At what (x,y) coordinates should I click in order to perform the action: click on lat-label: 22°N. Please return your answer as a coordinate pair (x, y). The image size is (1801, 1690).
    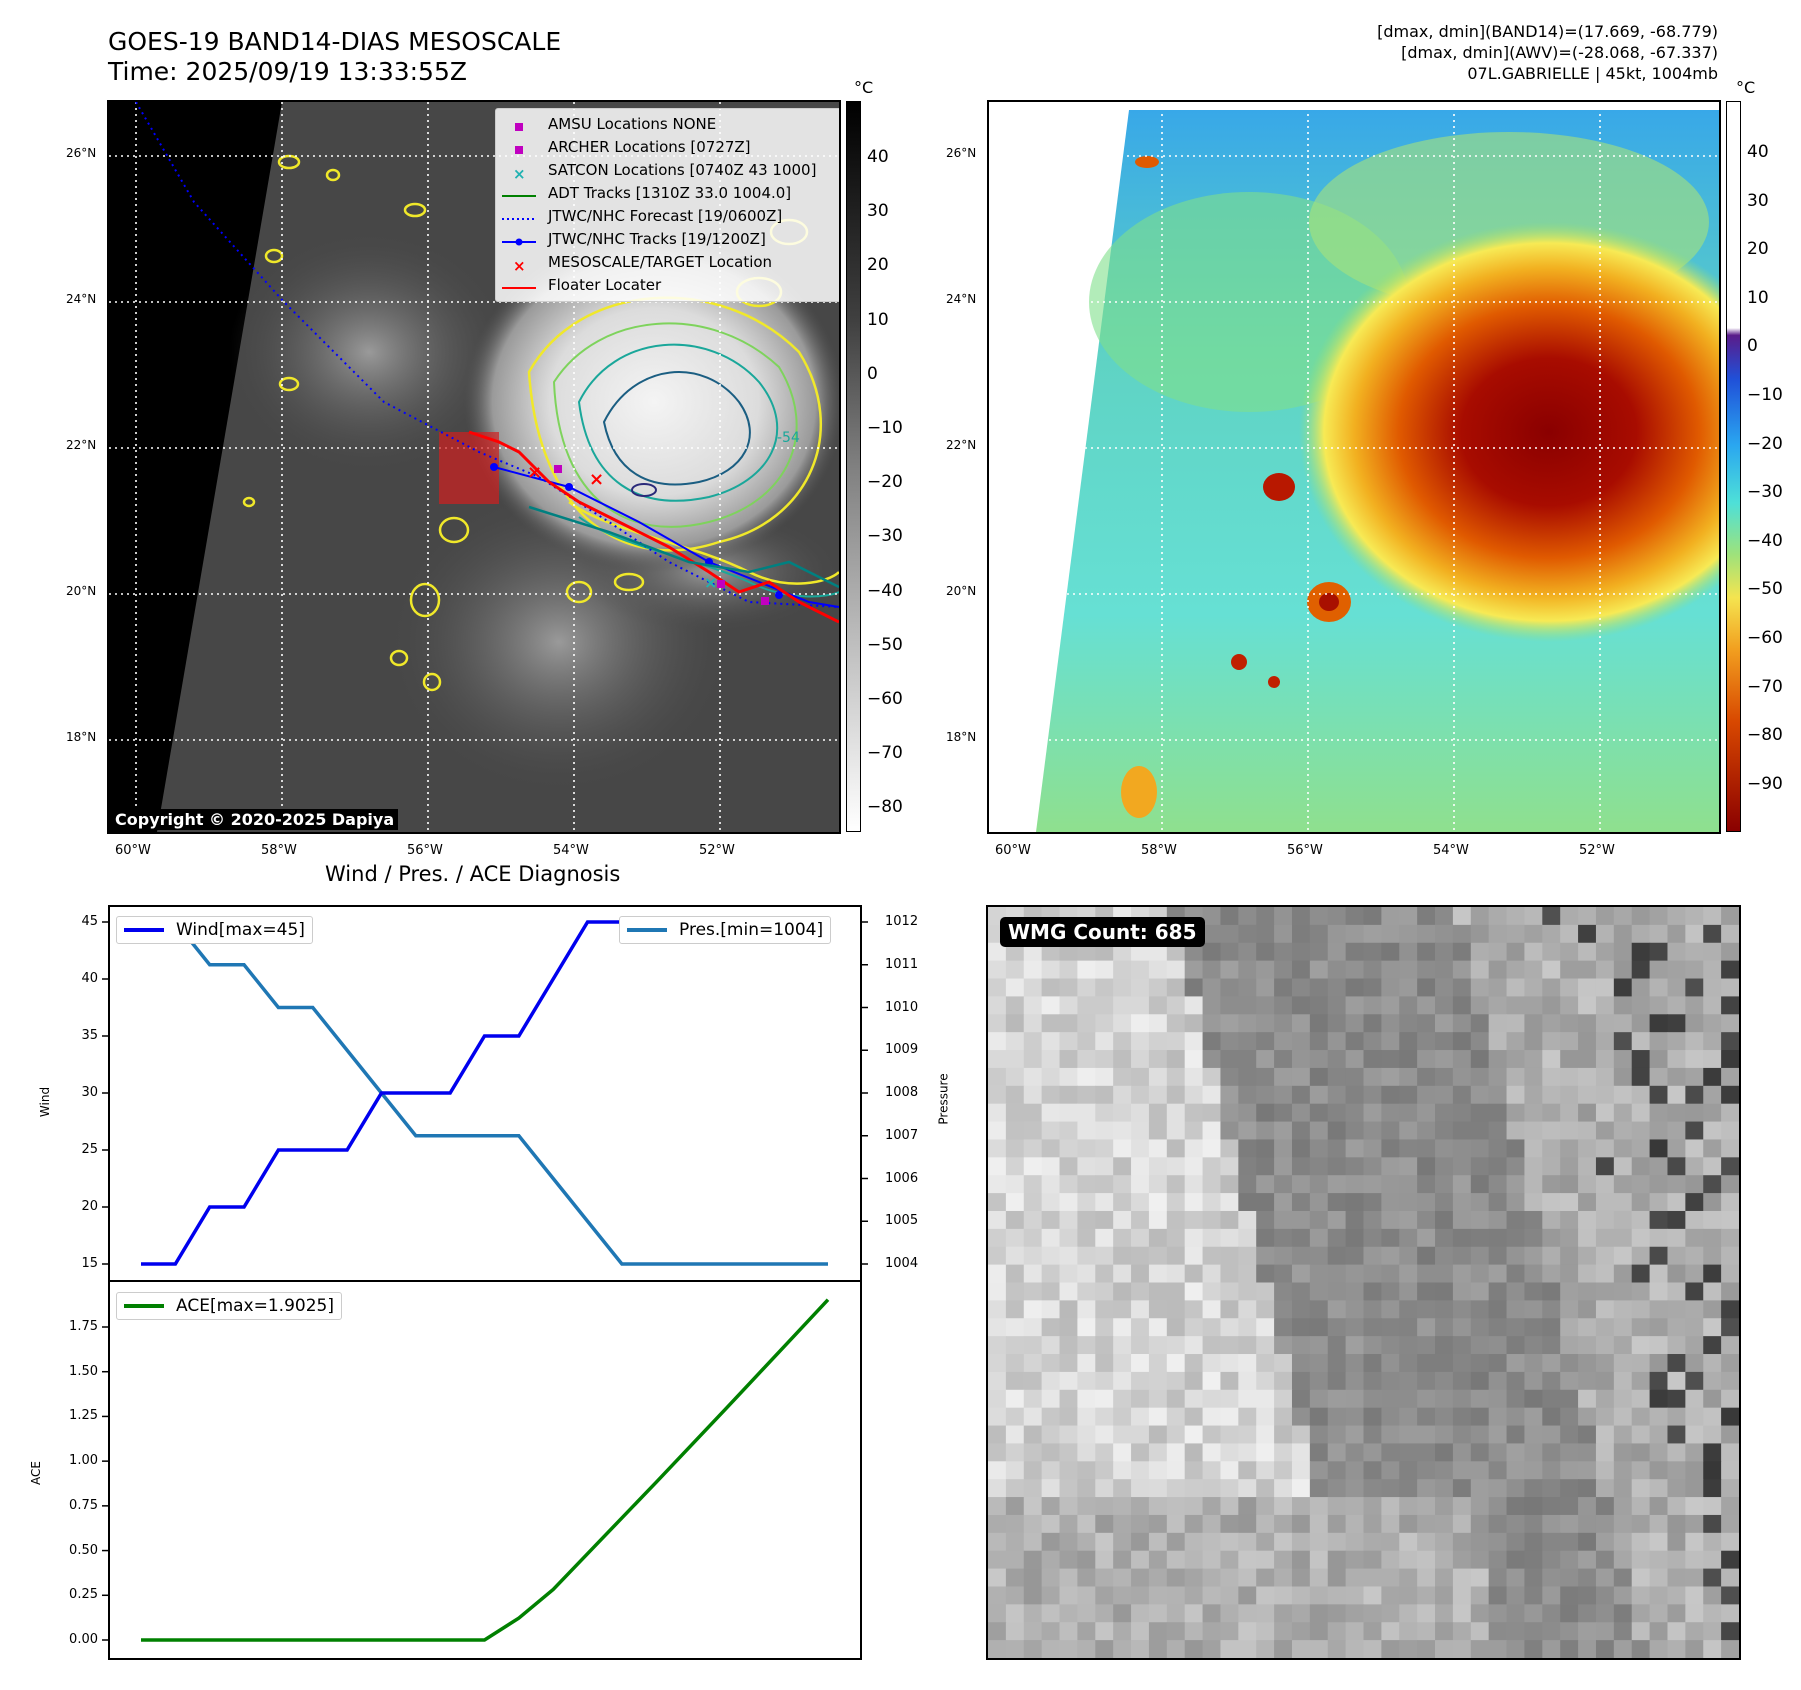
    Looking at the image, I should click on (961, 445).